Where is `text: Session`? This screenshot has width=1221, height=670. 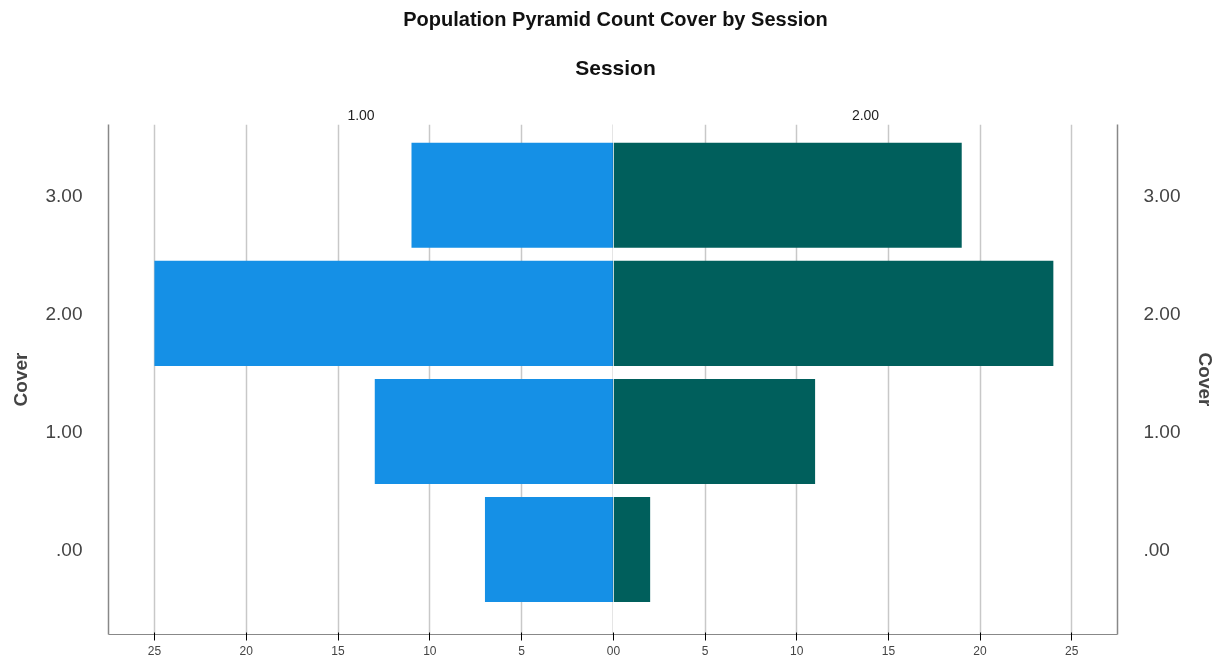 text: Session is located at coordinates (615, 68).